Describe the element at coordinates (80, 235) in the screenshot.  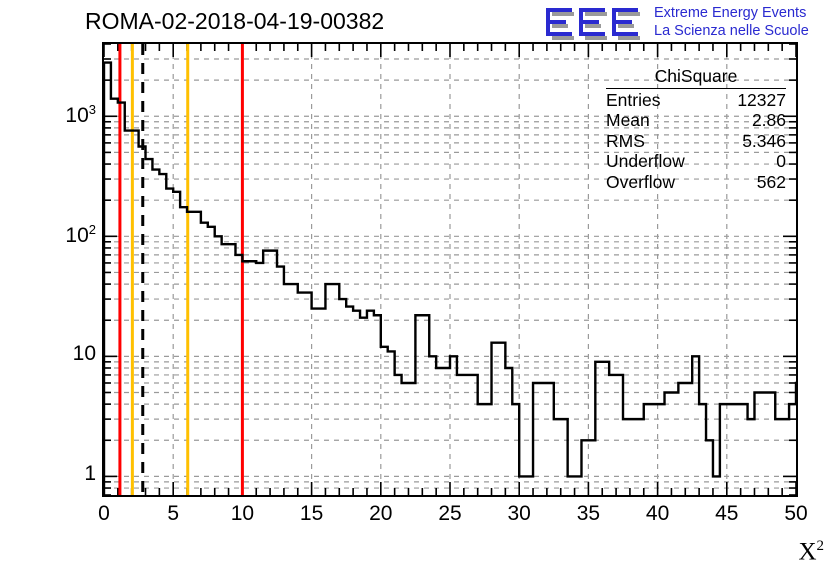
I see `y-tick-label: 10²` at that location.